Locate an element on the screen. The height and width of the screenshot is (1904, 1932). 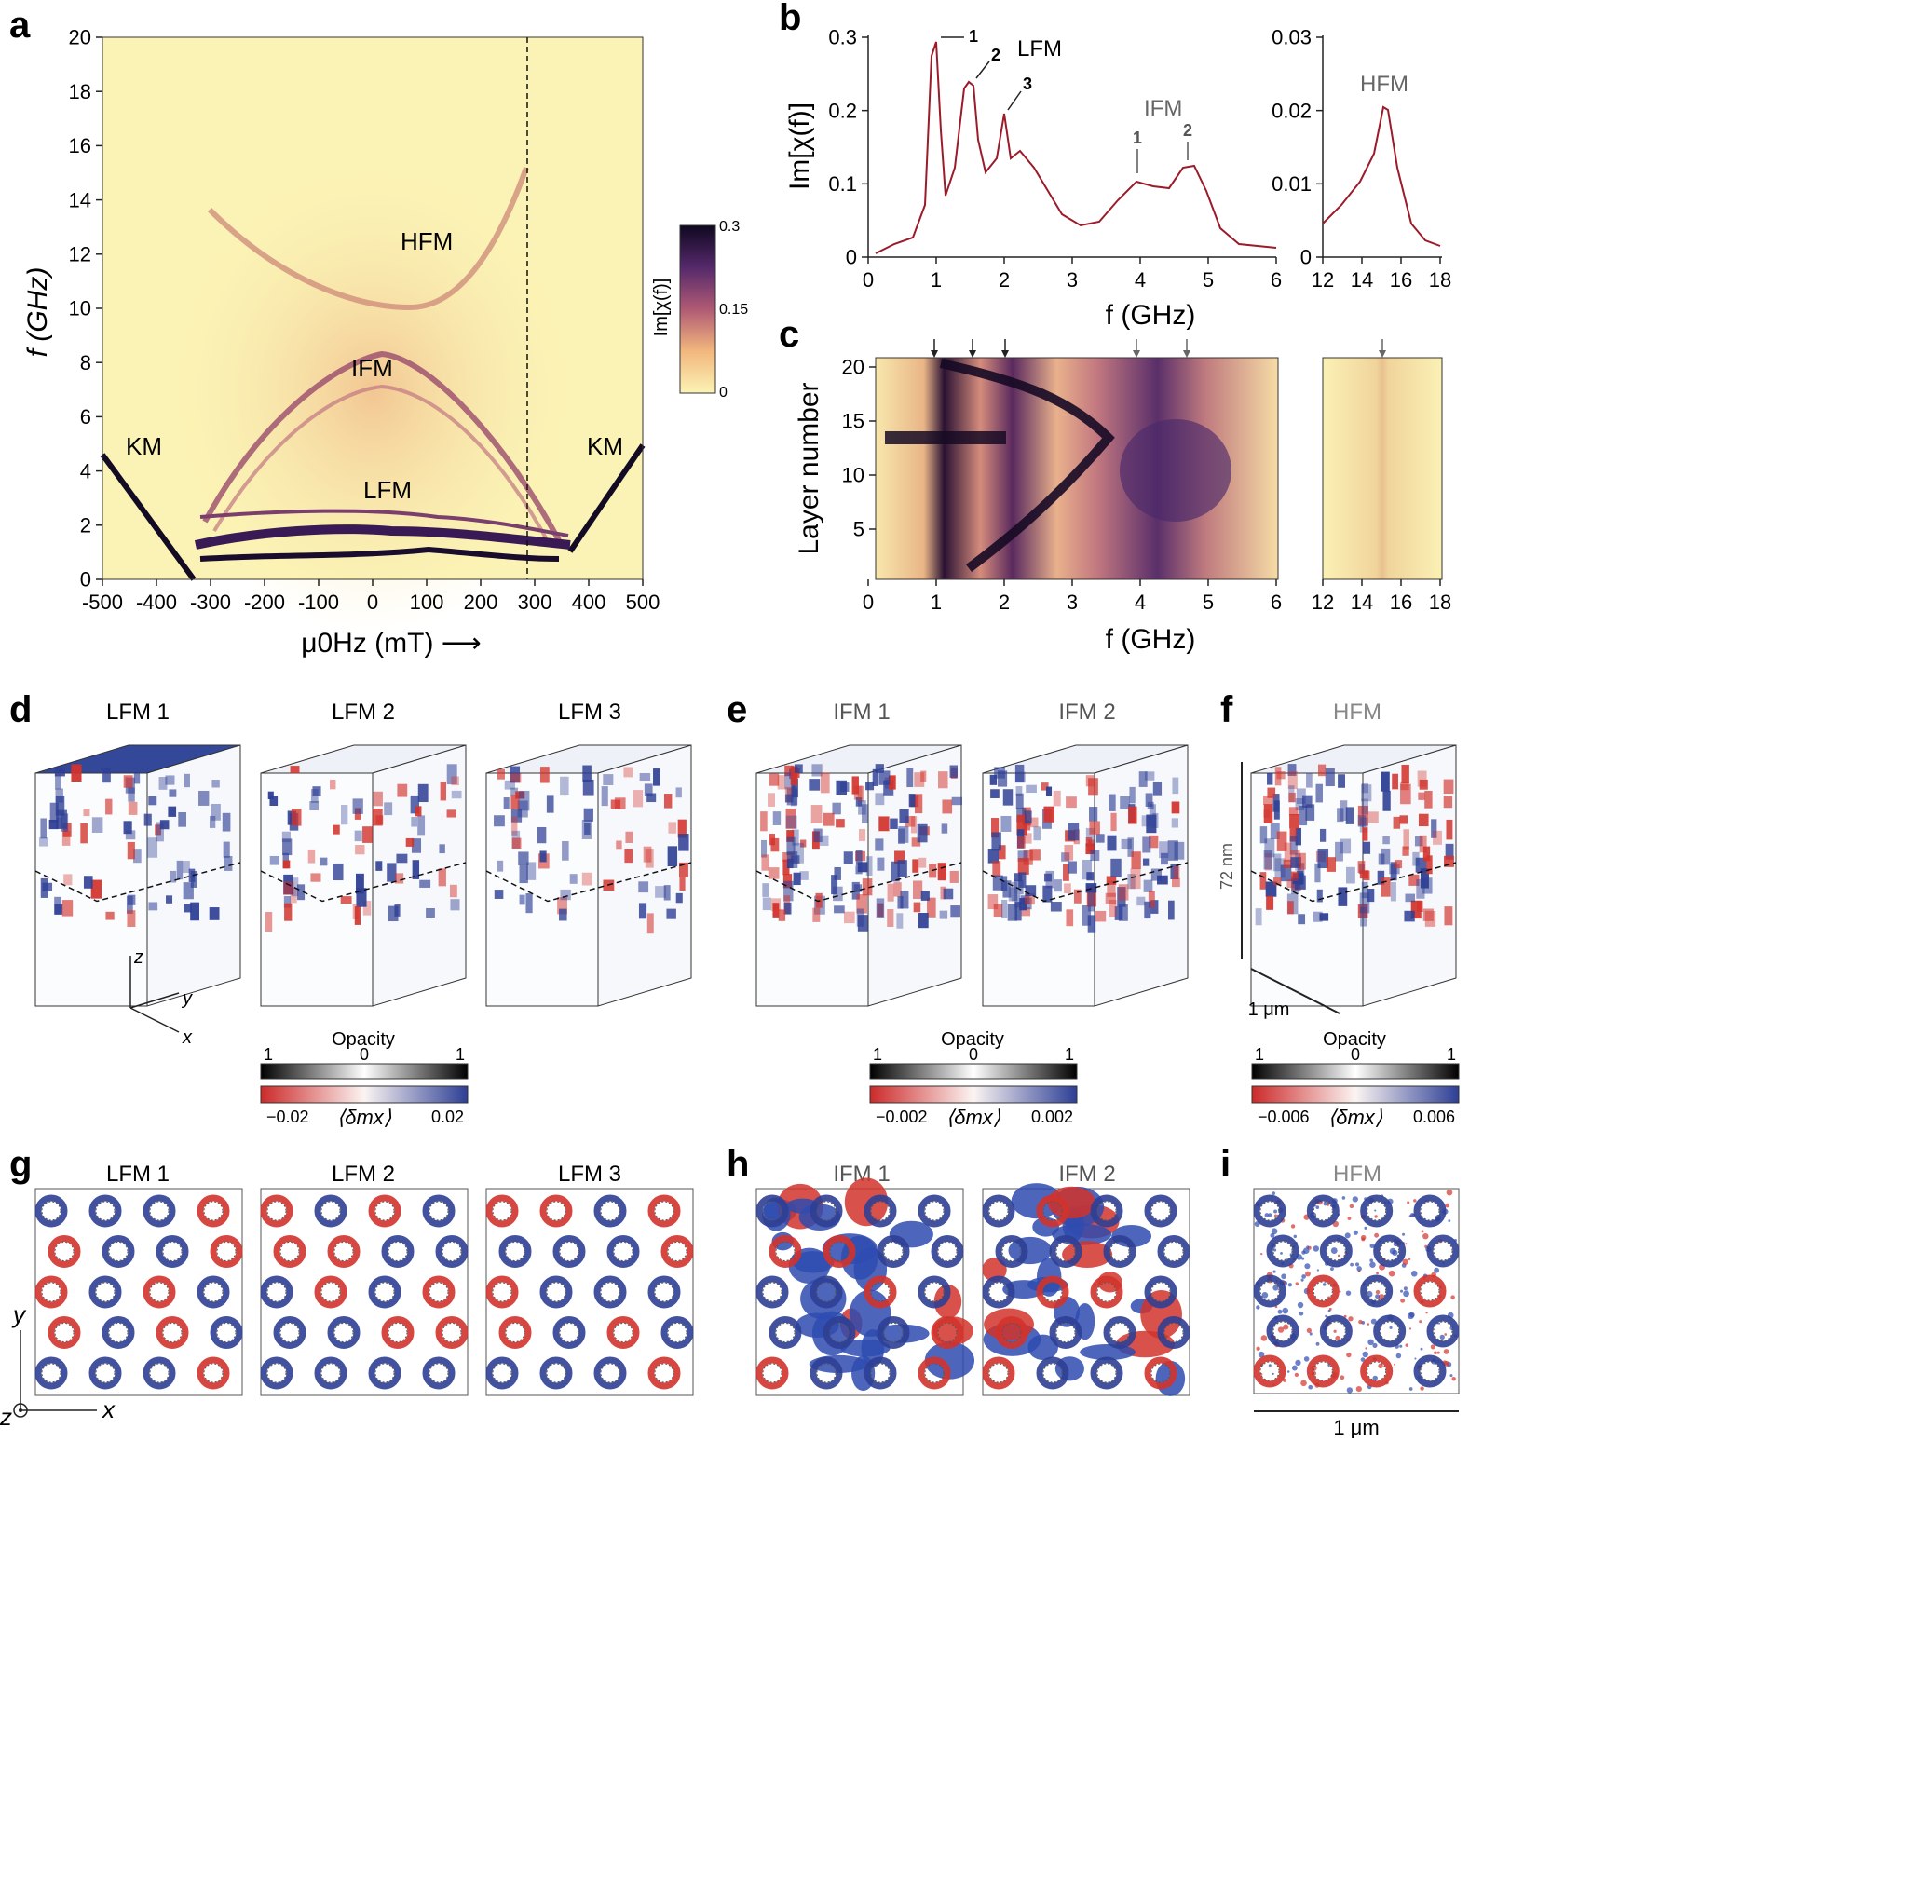
map-lfm1-skyrmion is located at coordinates (213, 1292).